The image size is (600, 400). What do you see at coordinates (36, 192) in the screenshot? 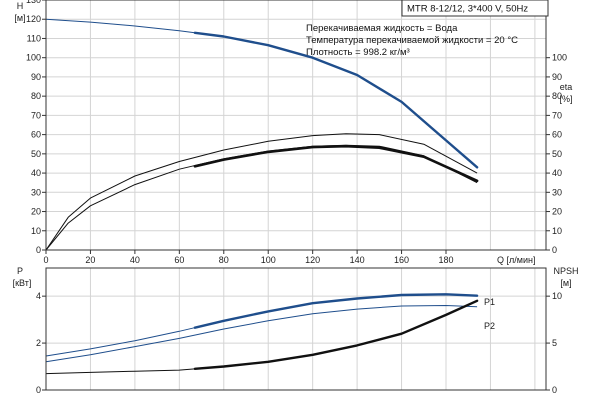
I see `head-left-tick-label: 30` at bounding box center [36, 192].